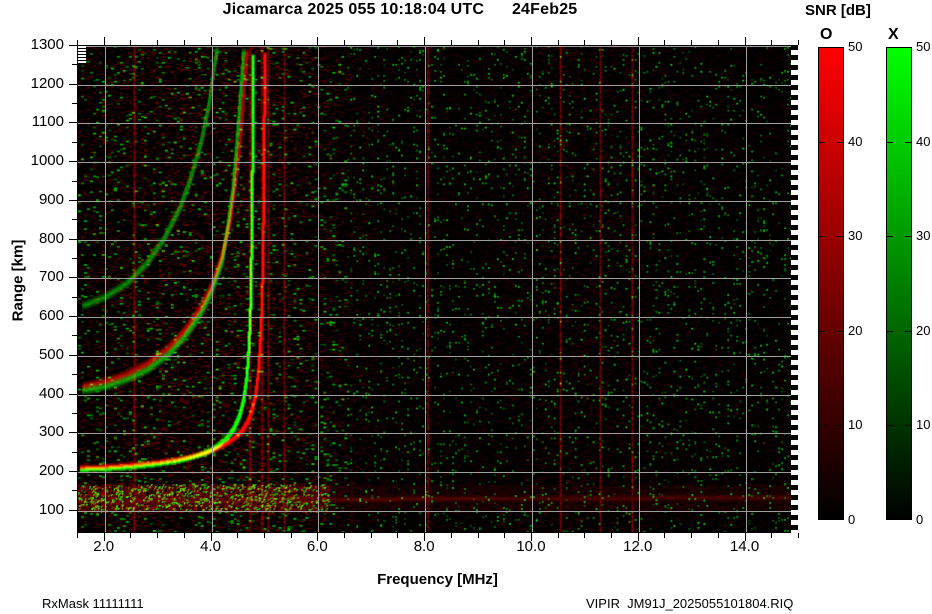 Image resolution: width=932 pixels, height=614 pixels. What do you see at coordinates (899, 283) in the screenshot?
I see `colorbar-x-gradient` at bounding box center [899, 283].